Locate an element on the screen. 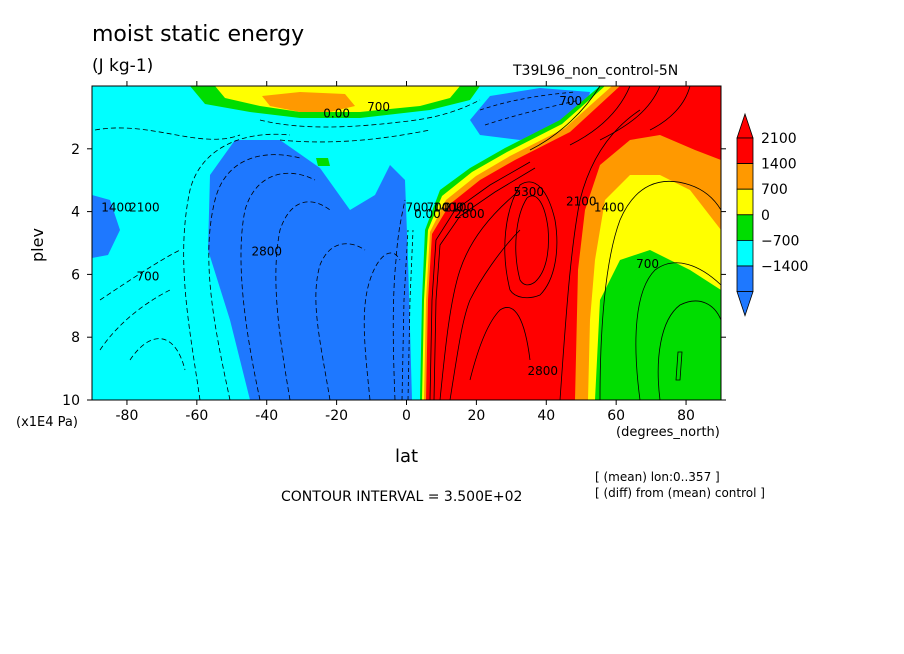 The height and width of the screenshot is (654, 904). x-tick-label: -20 is located at coordinates (336, 416).